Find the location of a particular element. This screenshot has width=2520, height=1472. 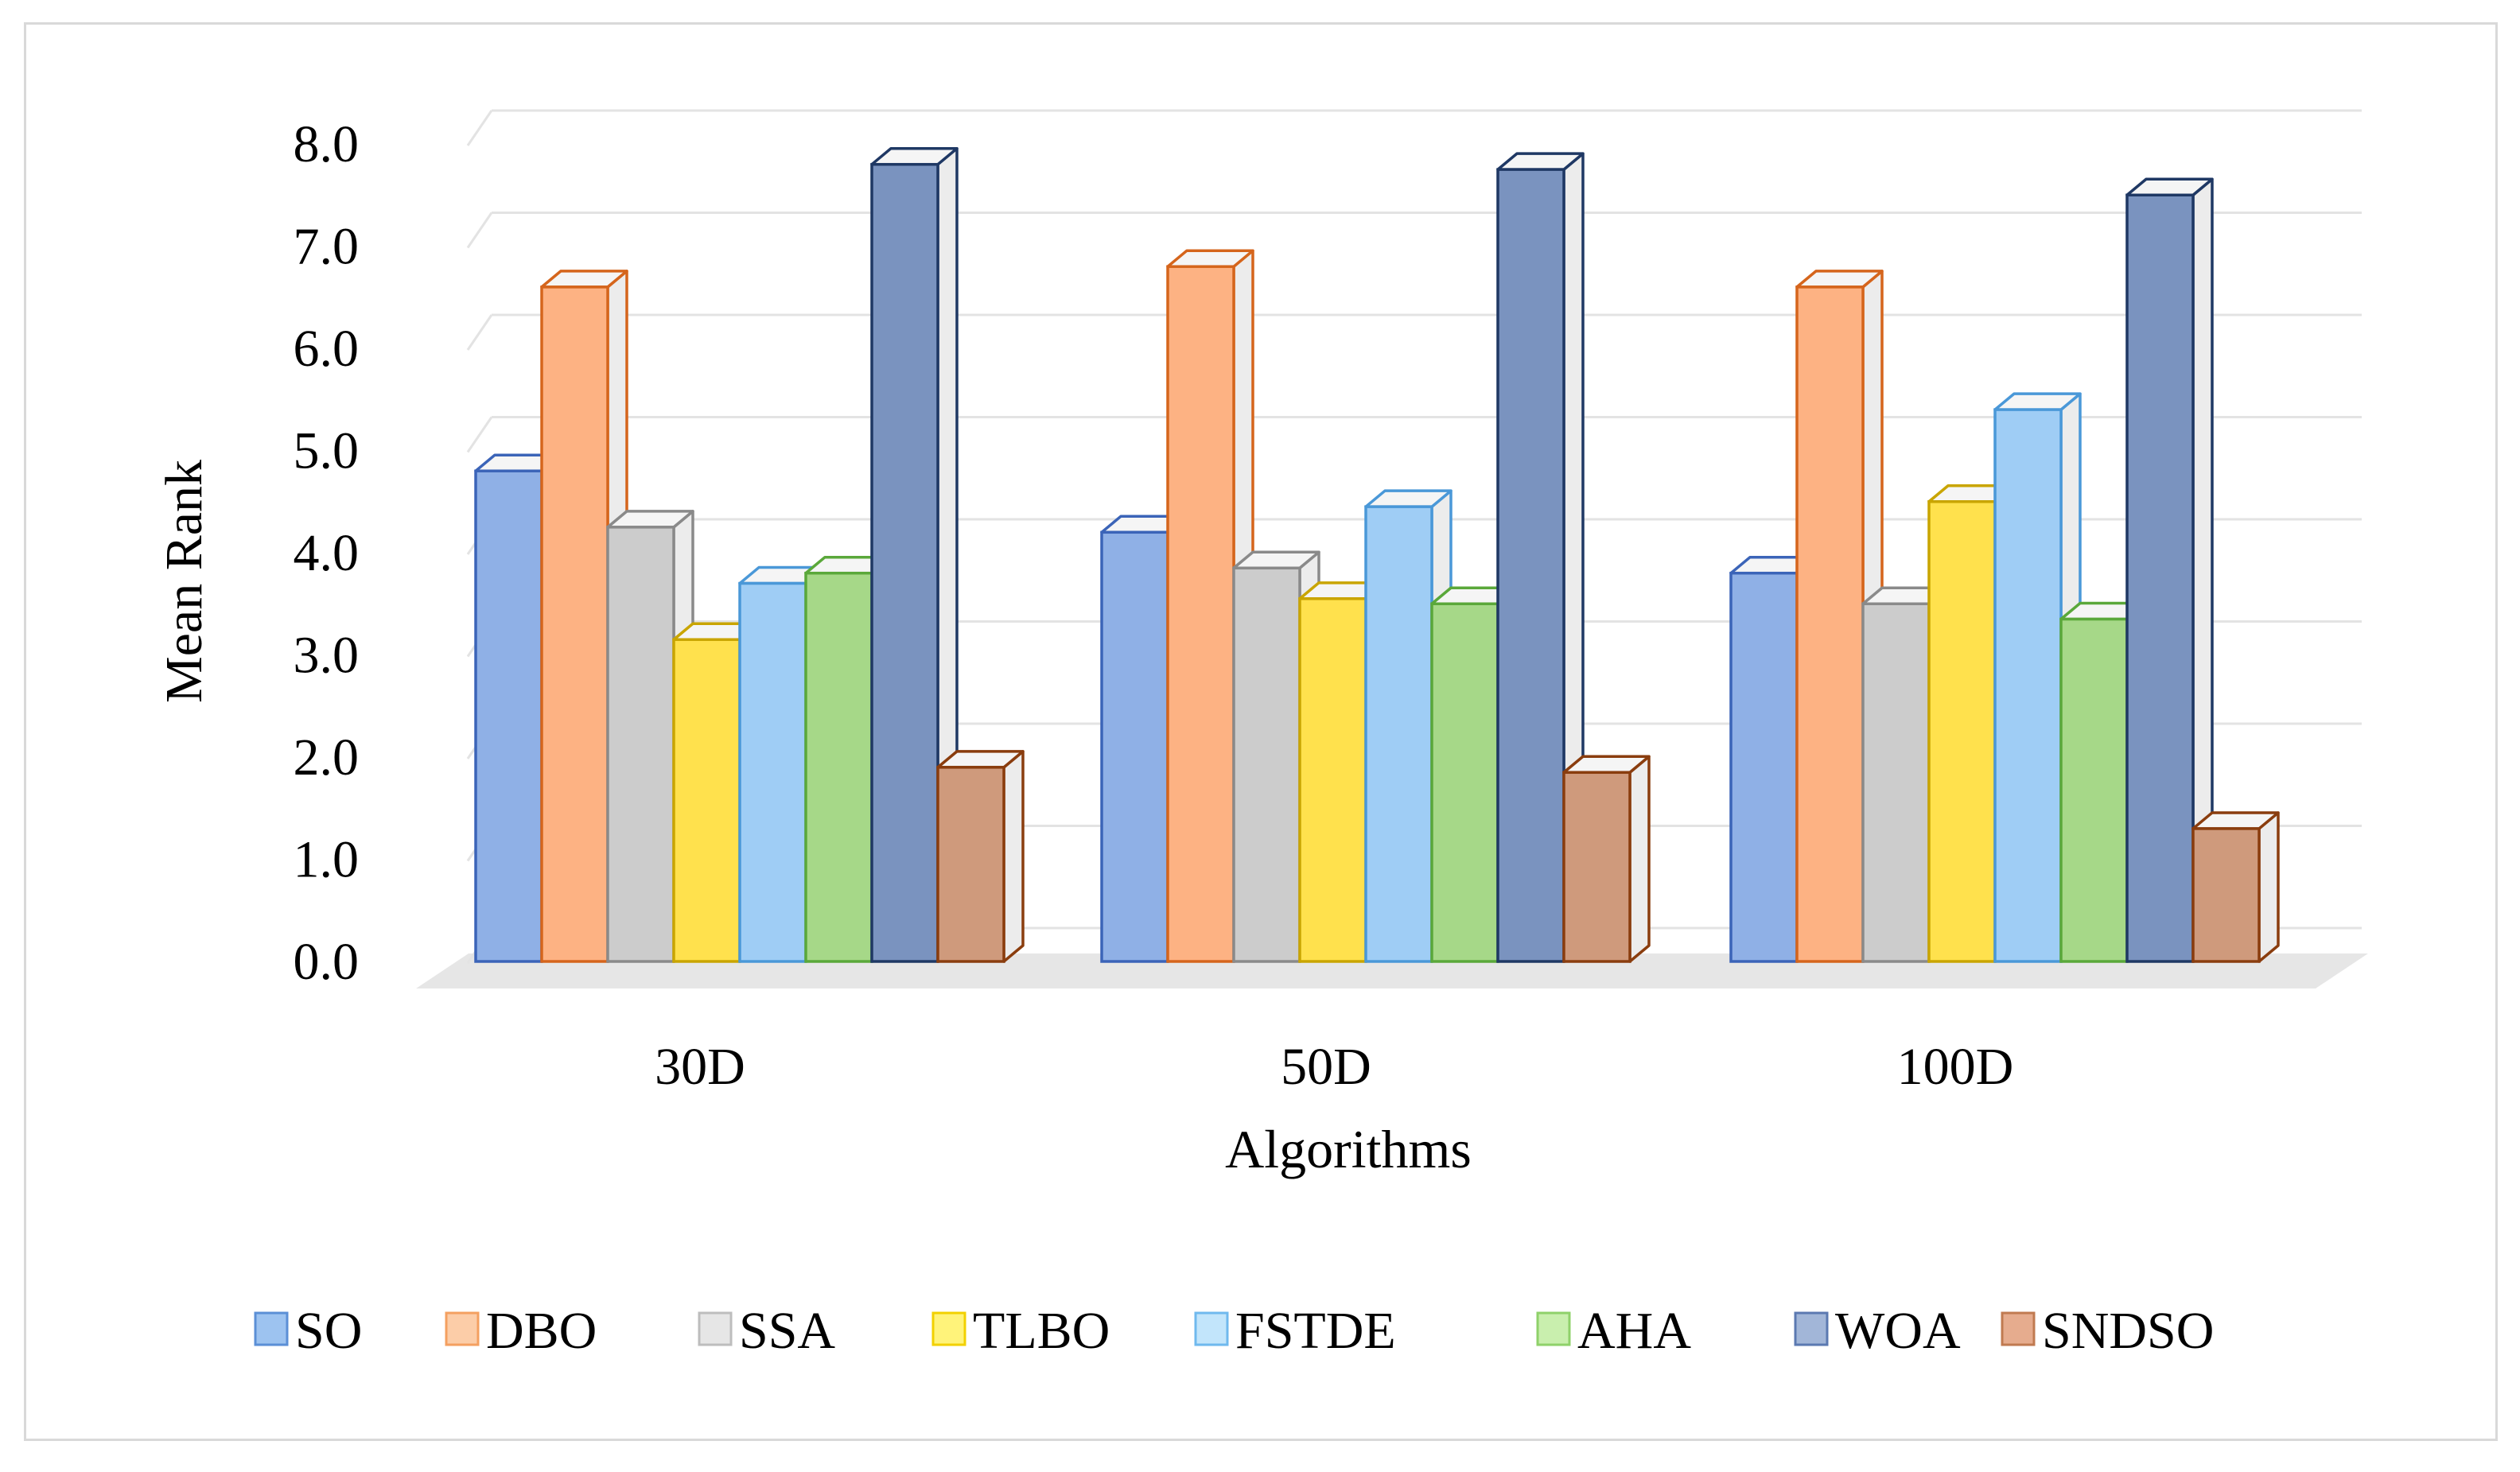

legend-item-sndso: SNDSO is located at coordinates (2107, 1331).